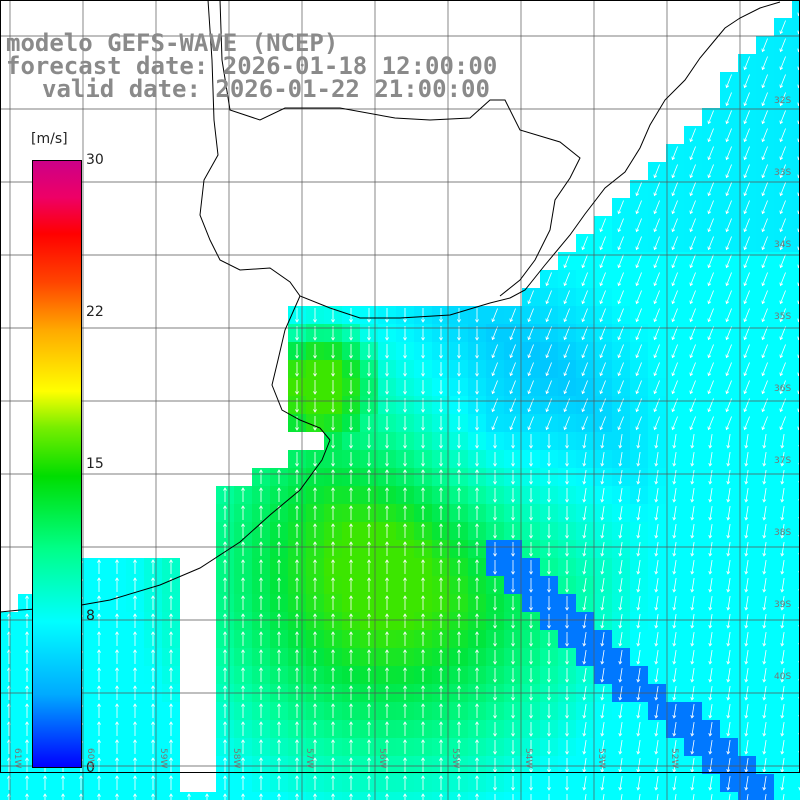 This screenshot has width=800, height=804. I want to click on lon-label: 54W, so click(528, 758).